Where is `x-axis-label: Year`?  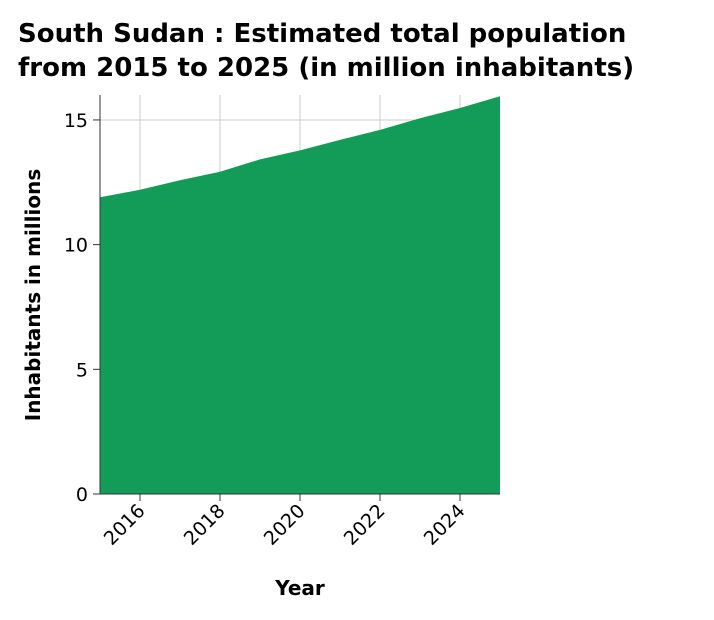
x-axis-label: Year is located at coordinates (299, 588).